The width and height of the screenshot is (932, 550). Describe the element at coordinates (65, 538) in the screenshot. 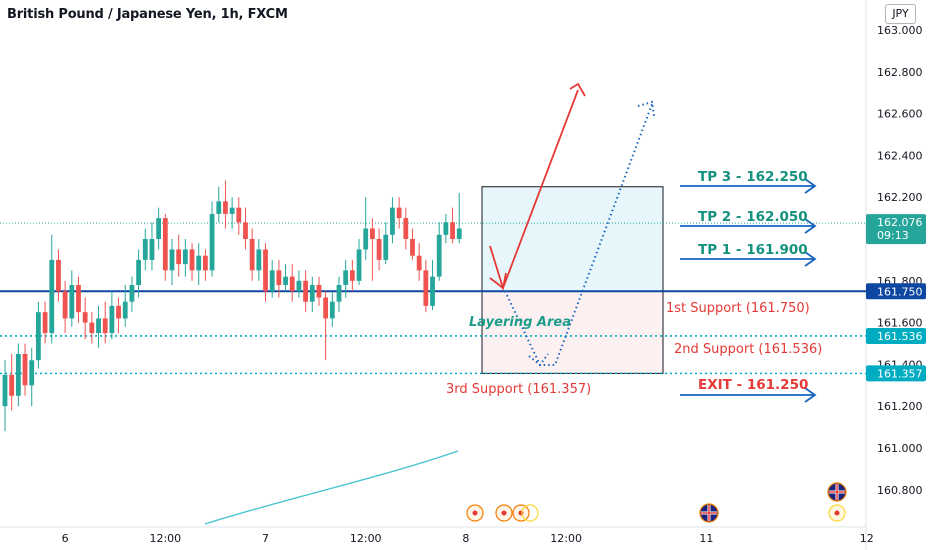

I see `x-tick-label: 6` at that location.